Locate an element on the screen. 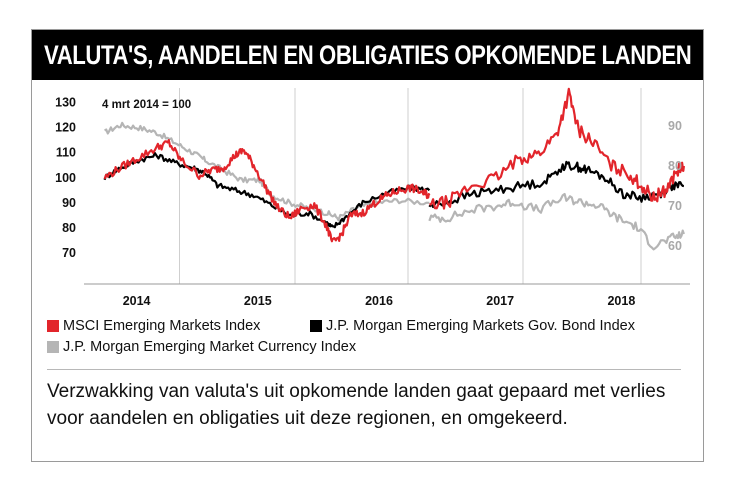 This screenshot has width=746, height=484. y-tick-label-left: 100 is located at coordinates (65, 178).